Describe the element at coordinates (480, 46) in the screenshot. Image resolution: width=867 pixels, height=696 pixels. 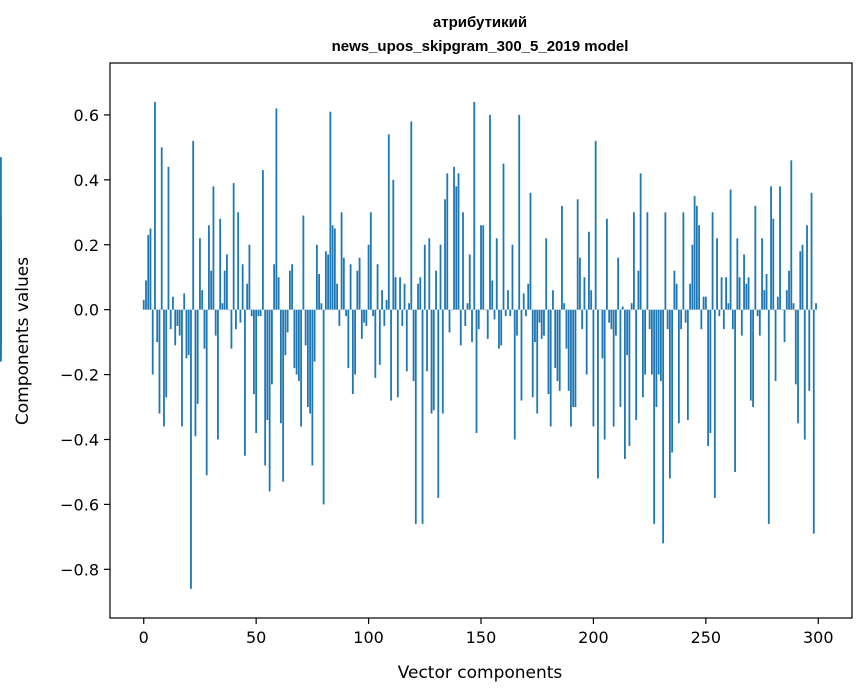
I see `chart-title-line-2: news_upos_skipgram_300_5_2019 model` at that location.